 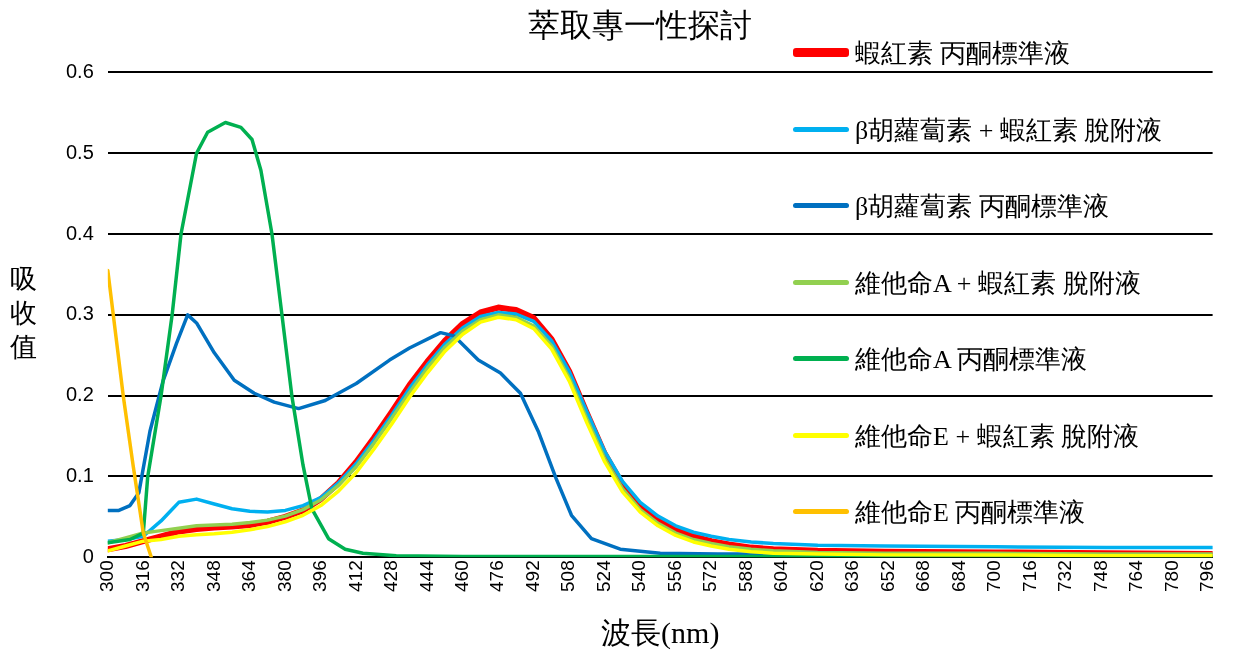 What do you see at coordinates (660, 632) in the screenshot?
I see `x-axis-title: 波長(nm)` at bounding box center [660, 632].